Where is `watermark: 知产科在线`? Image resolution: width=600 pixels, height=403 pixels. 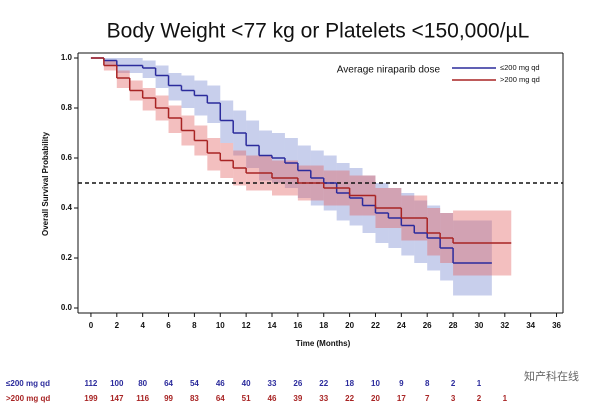 watermark: 知产科在线 is located at coordinates (551, 376).